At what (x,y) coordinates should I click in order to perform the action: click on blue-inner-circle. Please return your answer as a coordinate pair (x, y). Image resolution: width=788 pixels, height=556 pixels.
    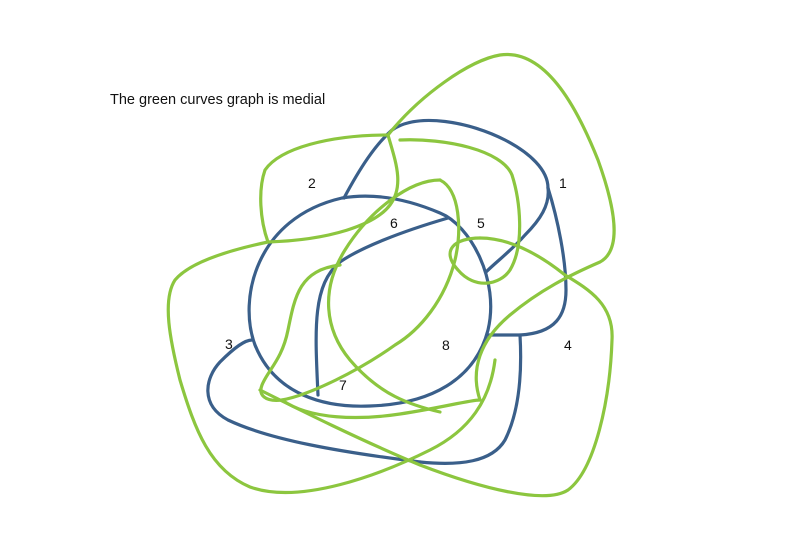
    Looking at the image, I should click on (370, 301).